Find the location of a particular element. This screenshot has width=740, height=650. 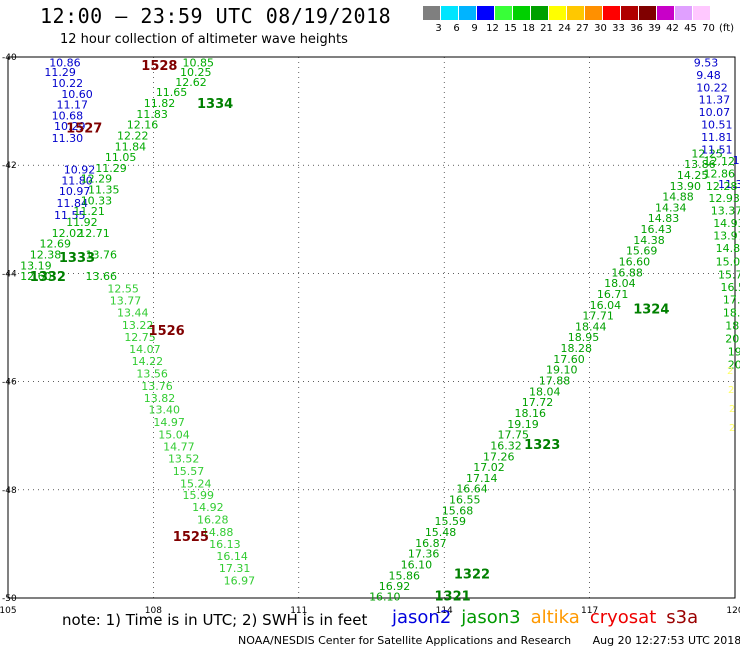

wave-height-value: 12.62 is located at coordinates (191, 82).